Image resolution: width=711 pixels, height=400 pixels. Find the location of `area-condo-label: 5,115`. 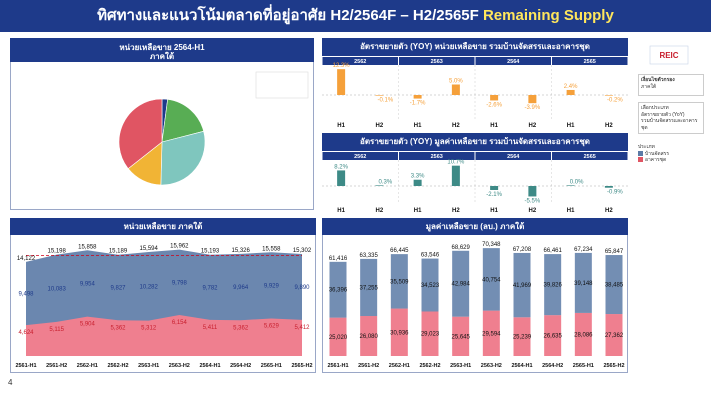

area-condo-label: 5,115 is located at coordinates (56, 330).